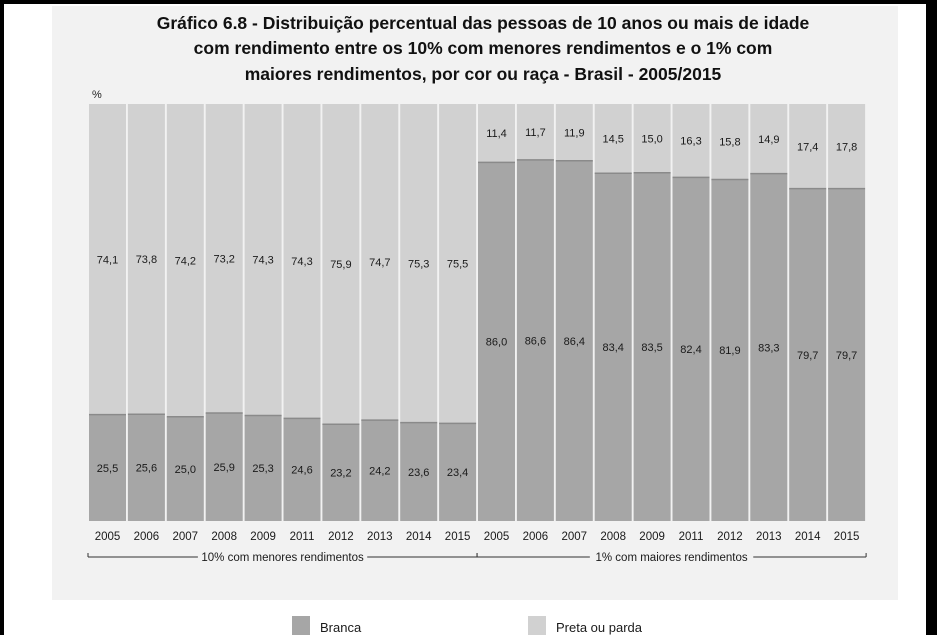 This screenshot has height=635, width=937. Describe the element at coordinates (497, 537) in the screenshot. I see `x-tick-g1-2005: 2005` at that location.